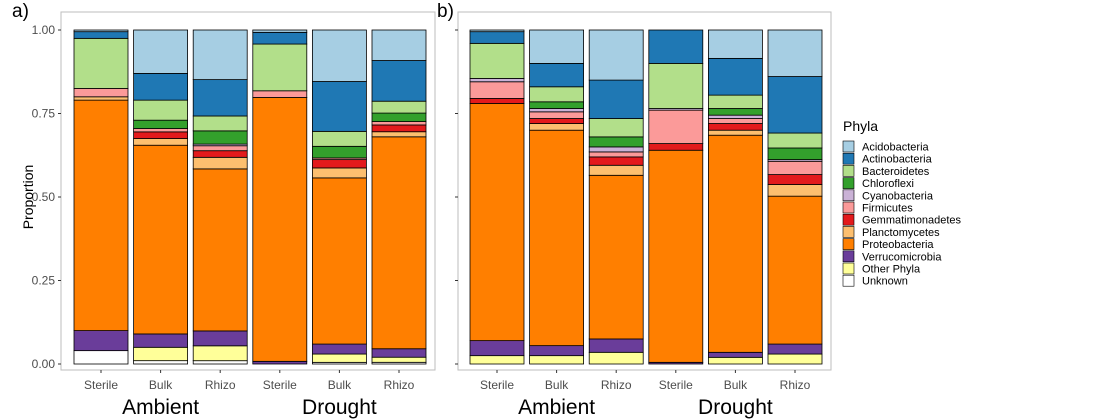 Image resolution: width=1115 pixels, height=420 pixels. I want to click on y-axis-label: Proportion, so click(28, 197).